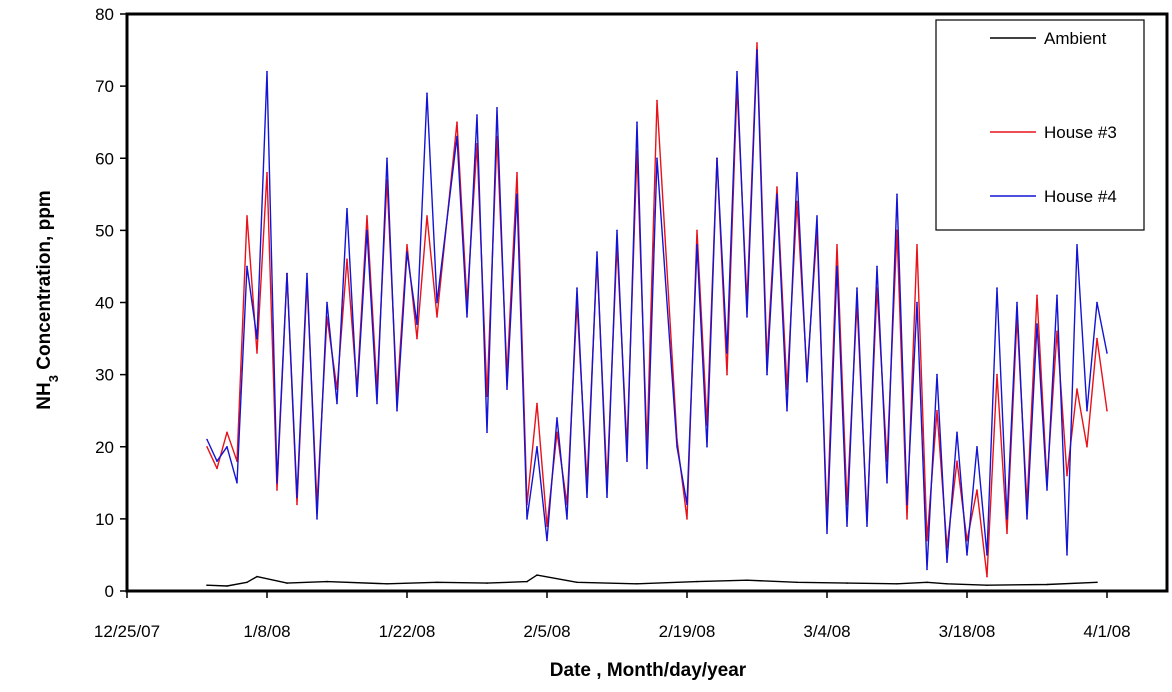  What do you see at coordinates (1040, 125) in the screenshot?
I see `legend: Ambient House #3 House #4` at bounding box center [1040, 125].